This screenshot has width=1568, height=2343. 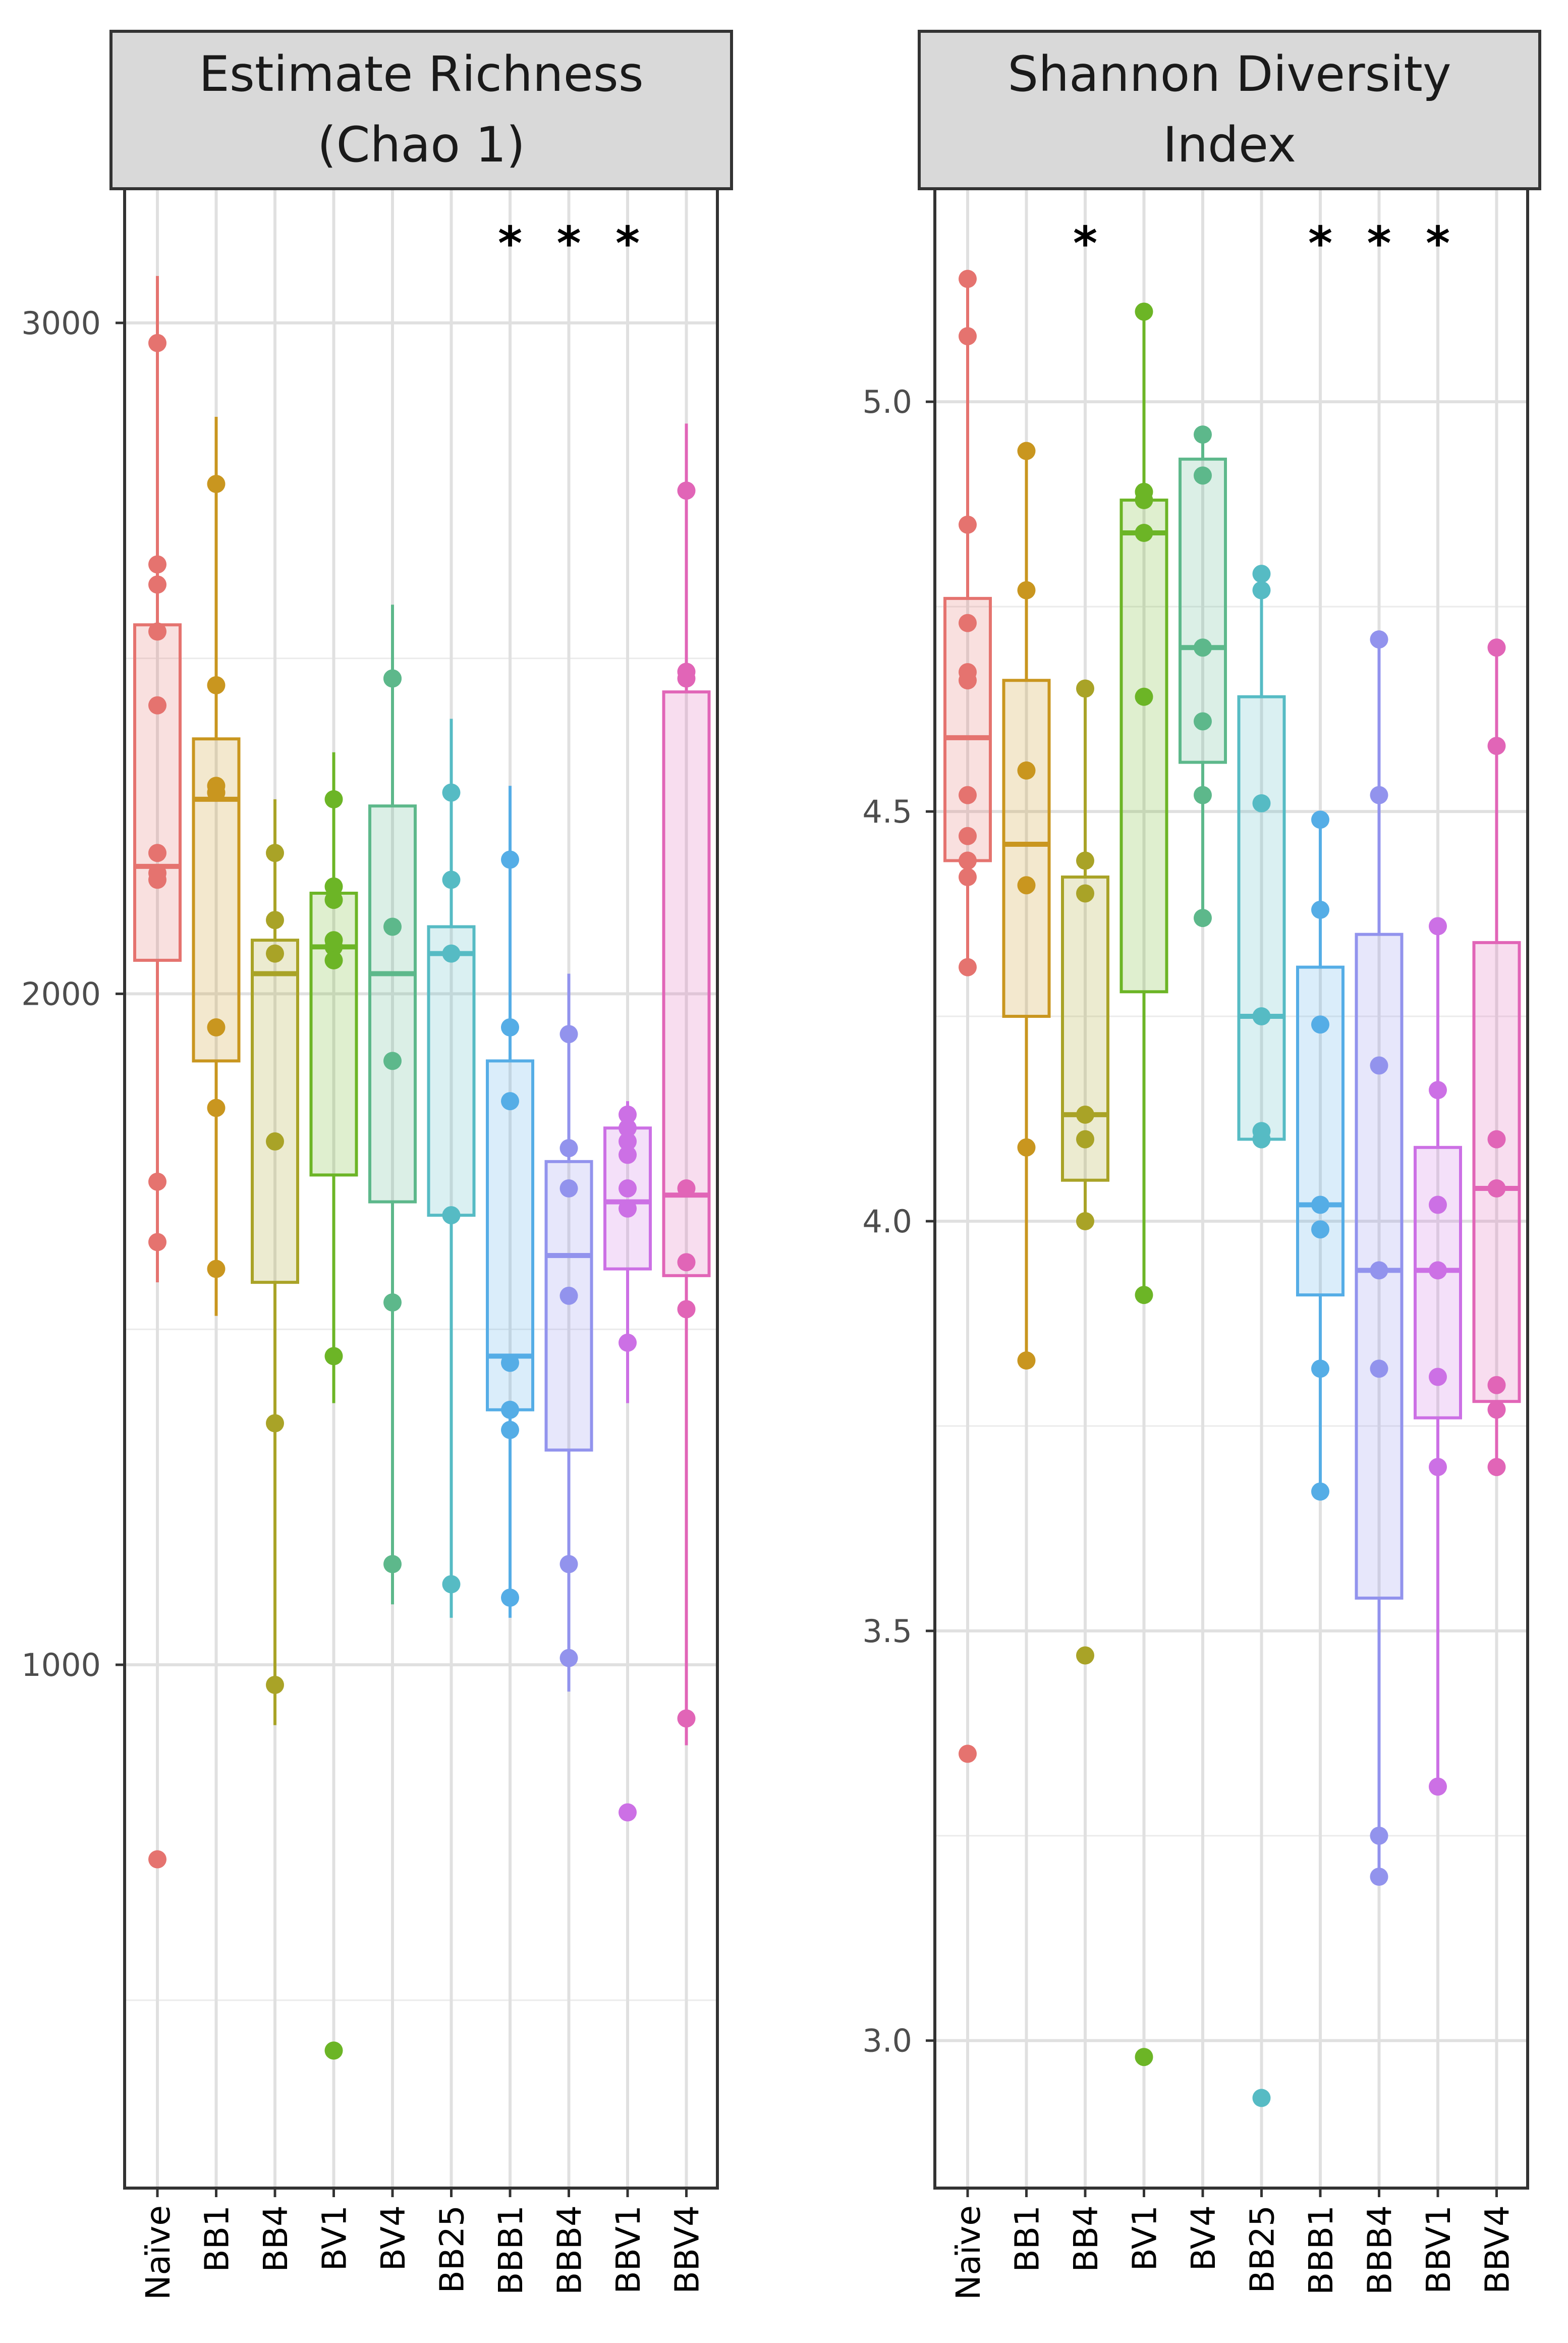 I want to click on facet-title-line: Index, so click(x=1229, y=145).